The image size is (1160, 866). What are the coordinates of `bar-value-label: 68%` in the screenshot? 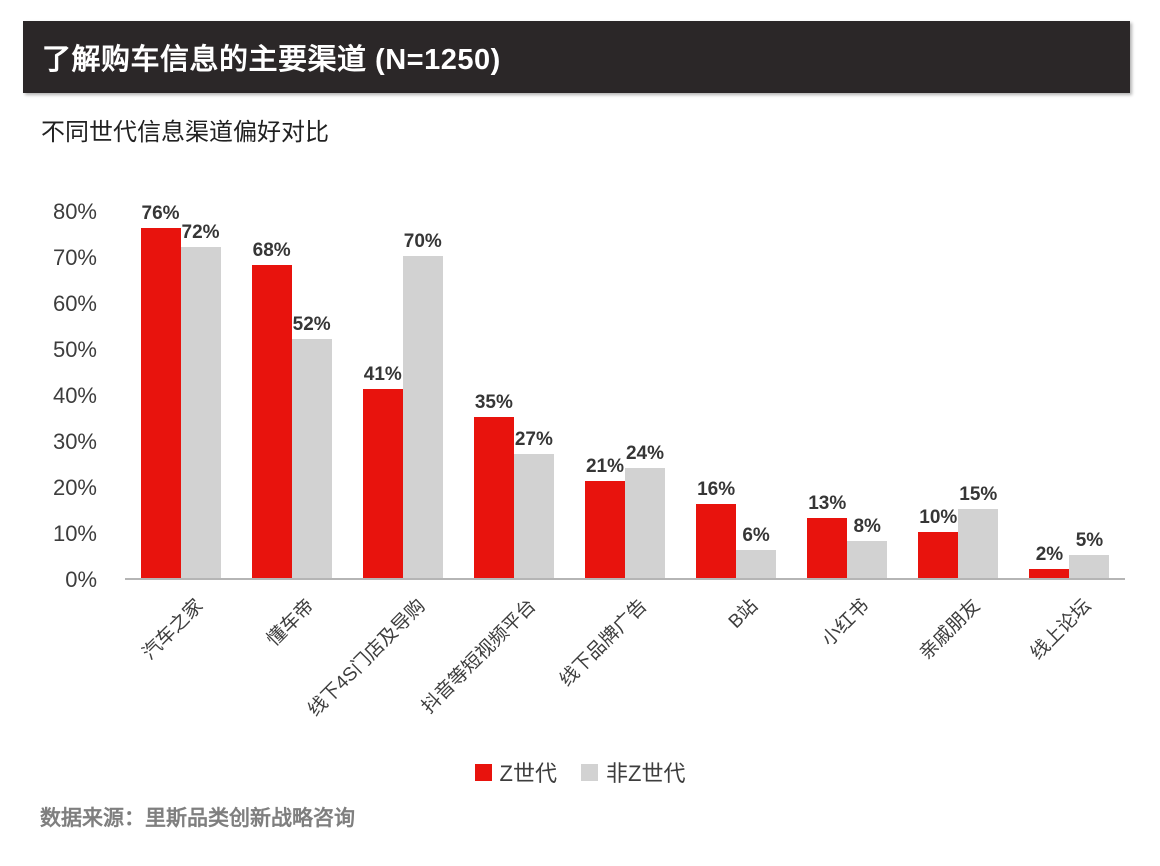 It's located at (271, 251).